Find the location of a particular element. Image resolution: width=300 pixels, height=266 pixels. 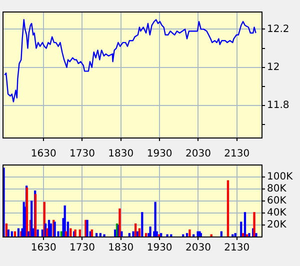

y-tick-label: 20K is located at coordinates (277, 225).